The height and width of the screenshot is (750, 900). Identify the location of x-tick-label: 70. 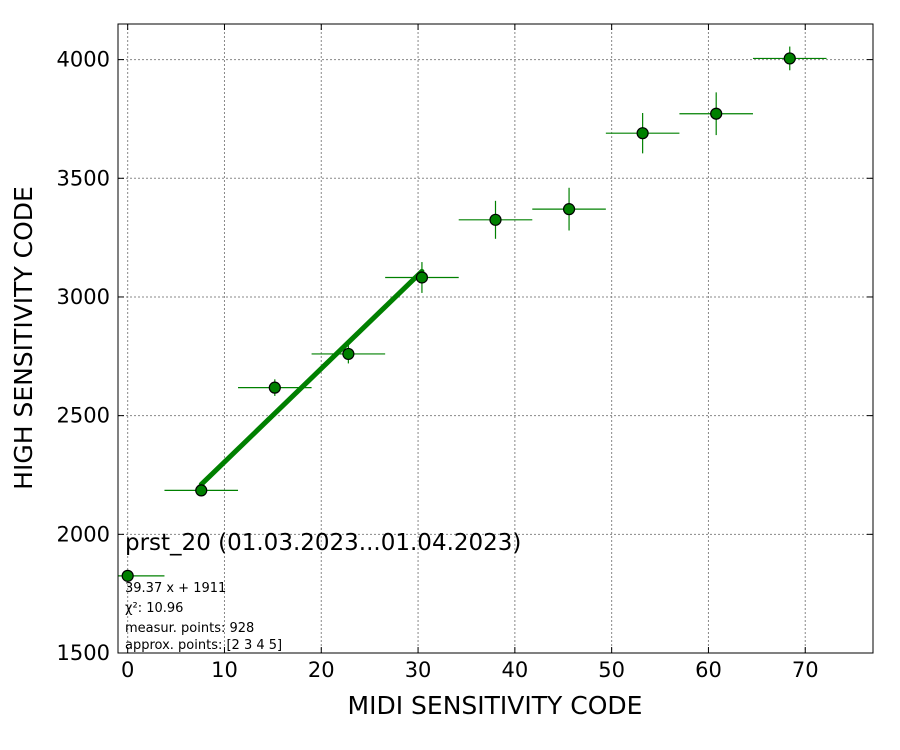
(805, 670).